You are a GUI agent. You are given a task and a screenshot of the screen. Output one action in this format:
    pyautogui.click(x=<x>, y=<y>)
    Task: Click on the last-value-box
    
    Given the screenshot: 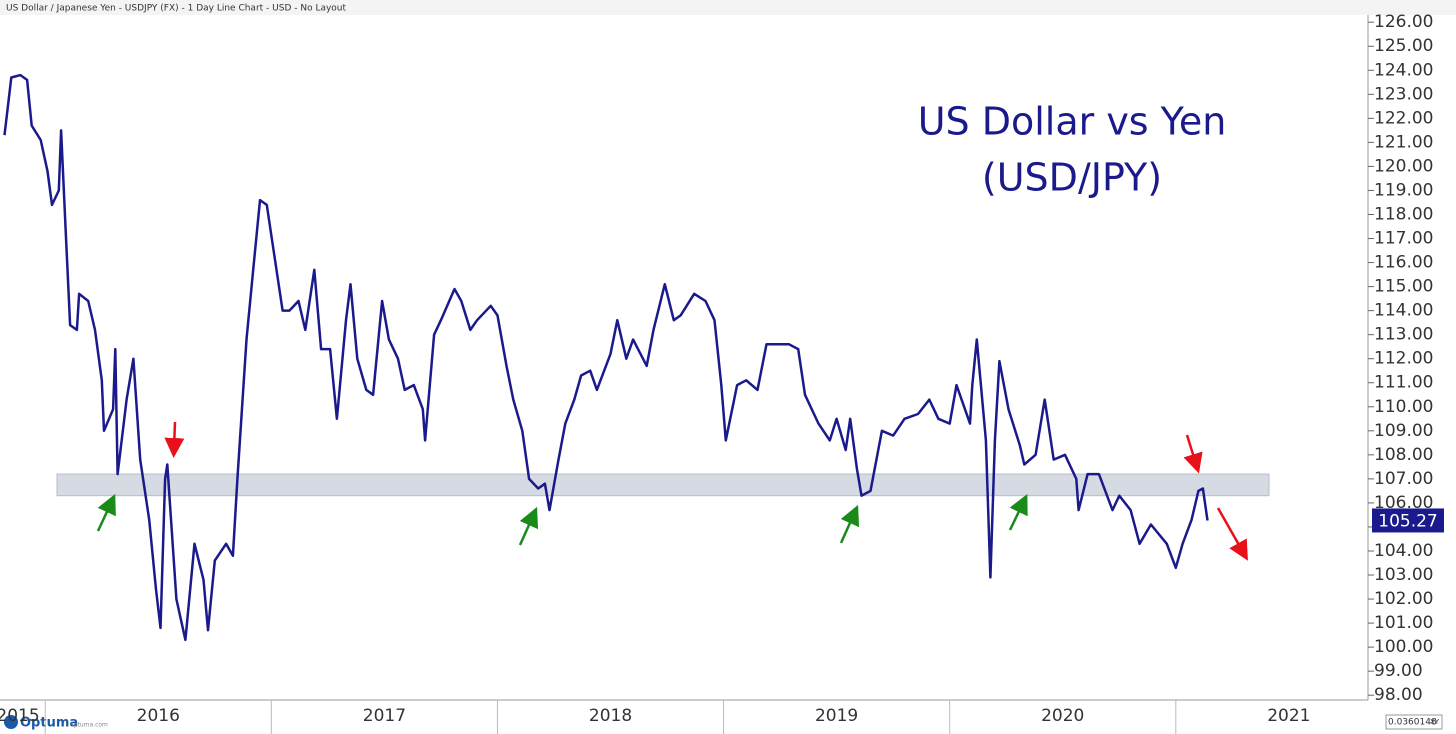 What is the action you would take?
    pyautogui.click(x=1408, y=520)
    